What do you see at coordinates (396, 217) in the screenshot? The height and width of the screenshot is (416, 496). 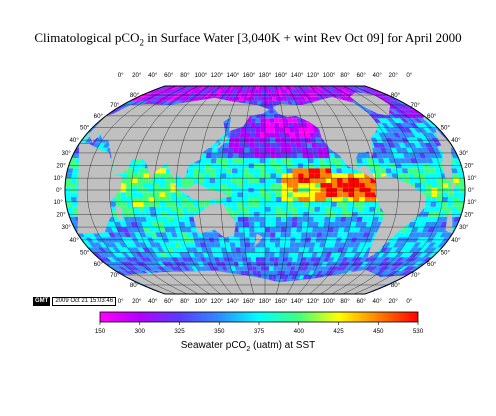 I see `land-south-america` at bounding box center [396, 217].